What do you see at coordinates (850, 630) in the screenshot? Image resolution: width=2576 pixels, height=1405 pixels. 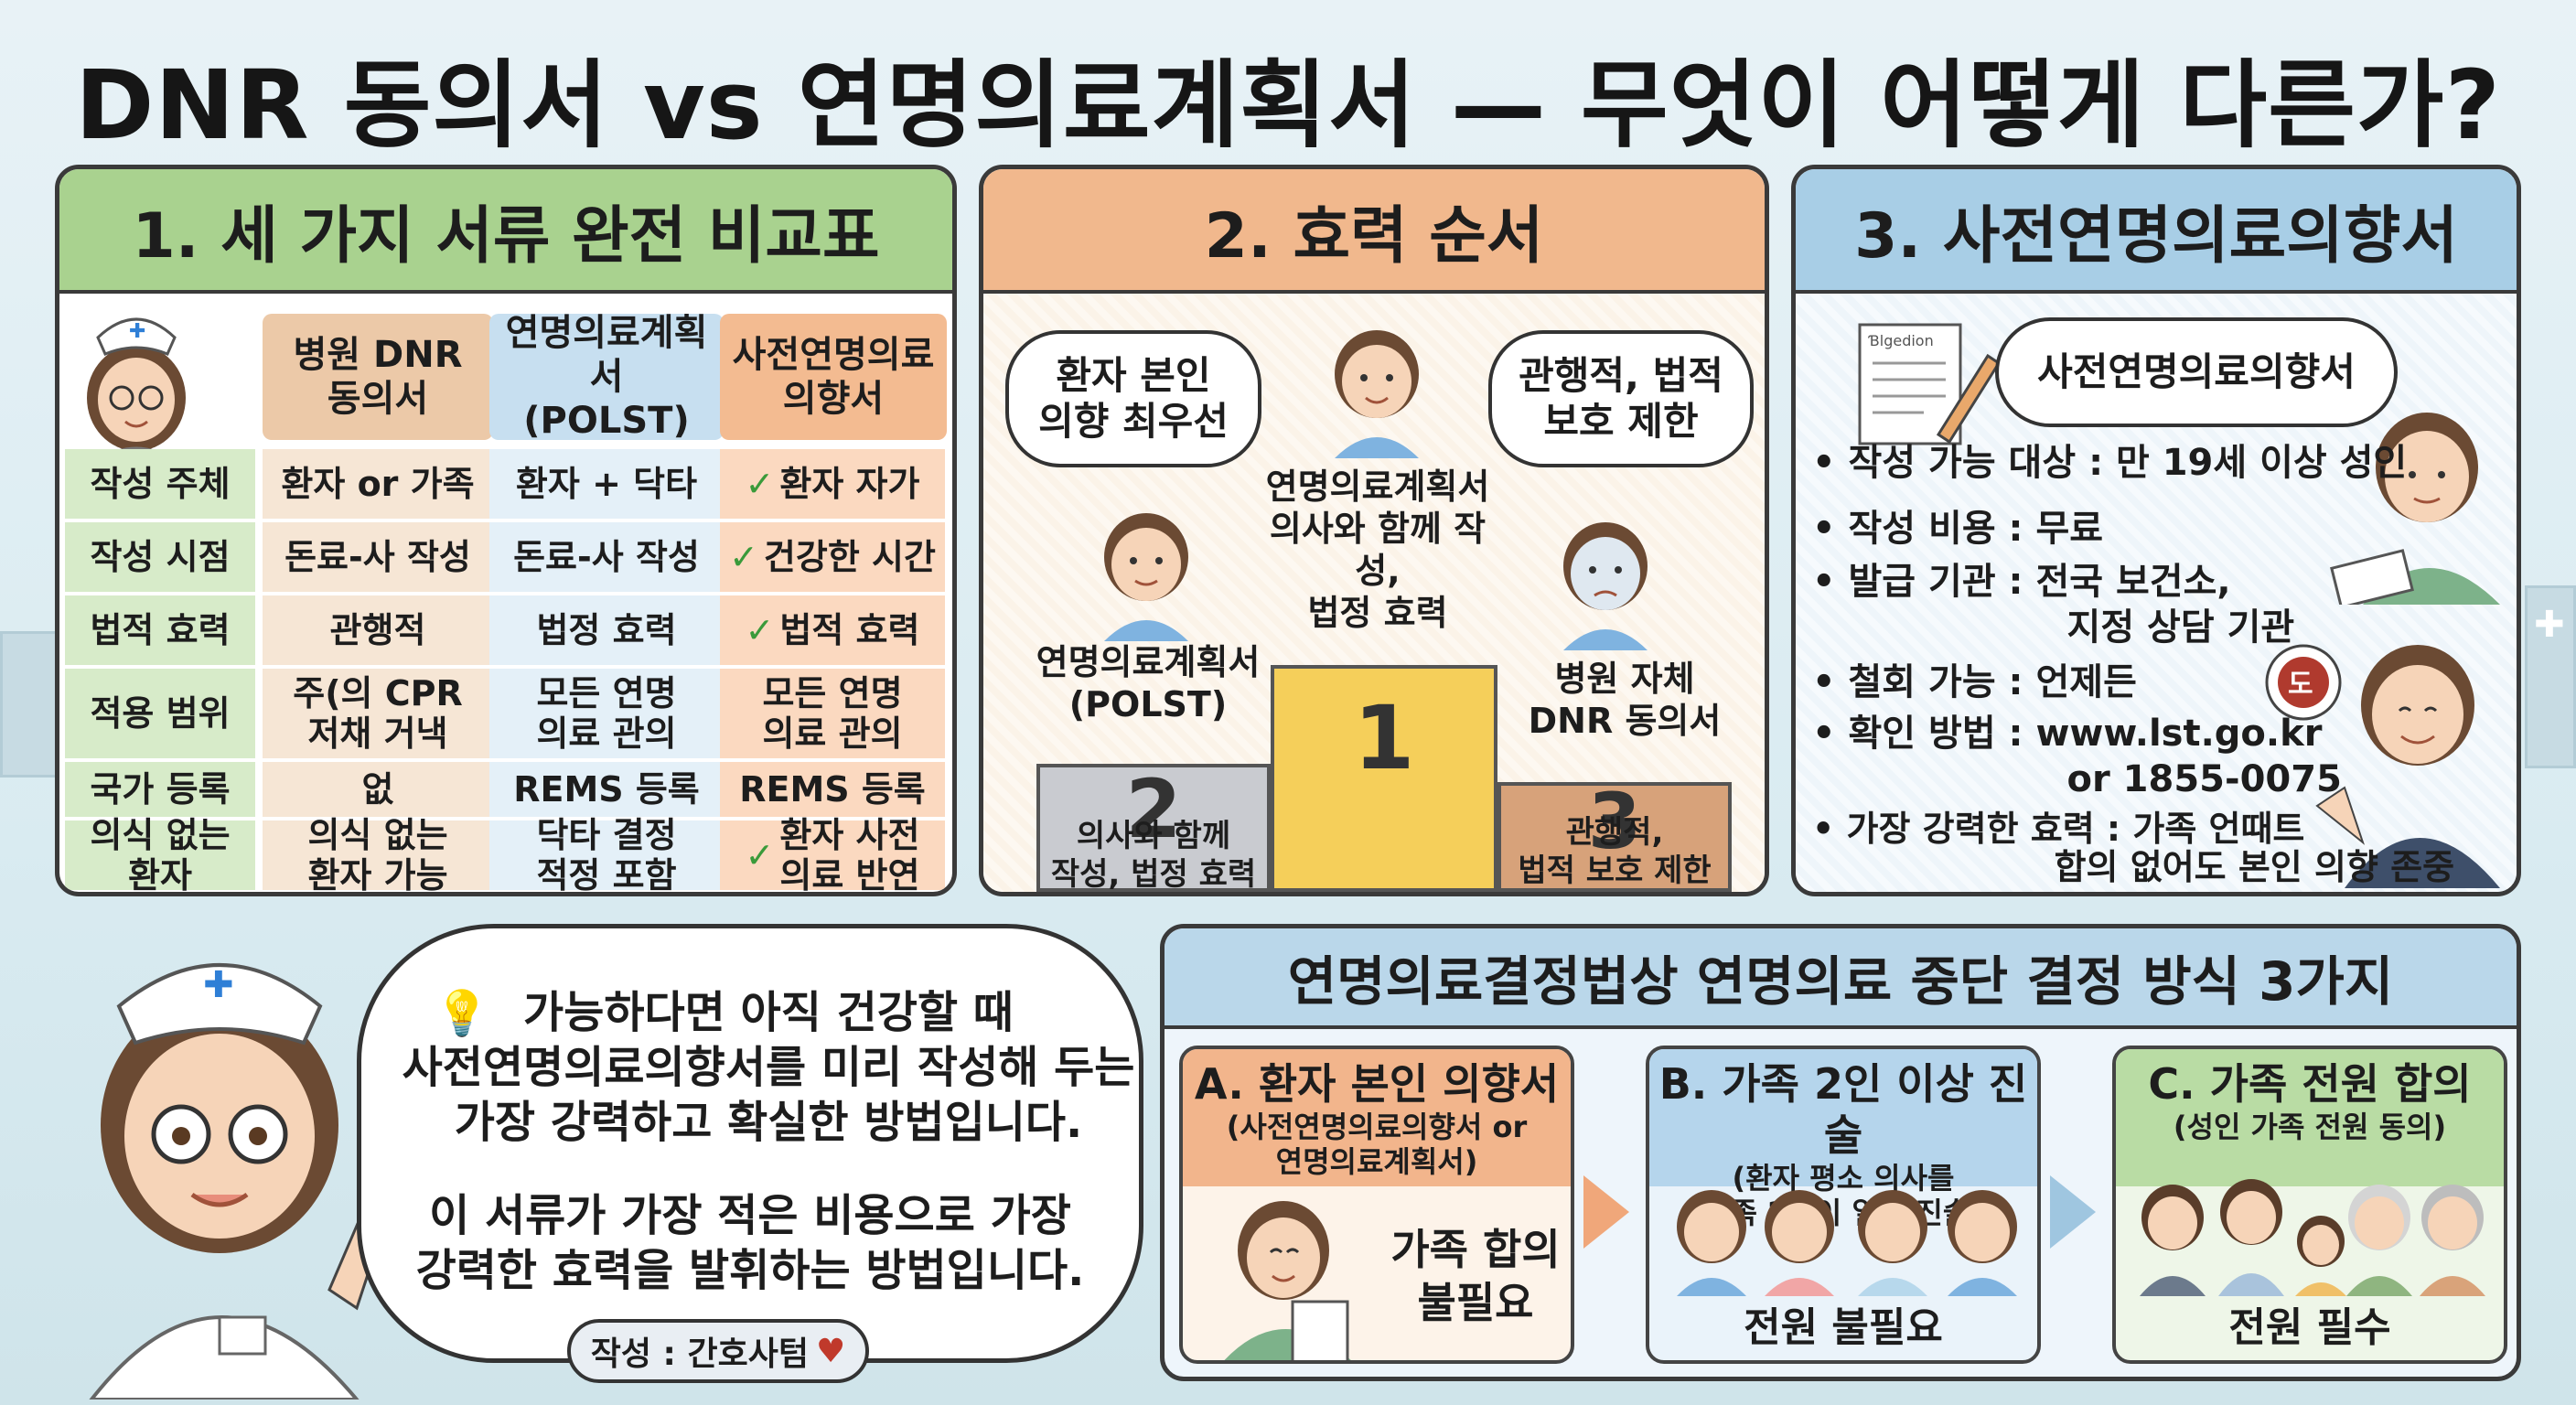 I see `cell-text: 법적 효력` at bounding box center [850, 630].